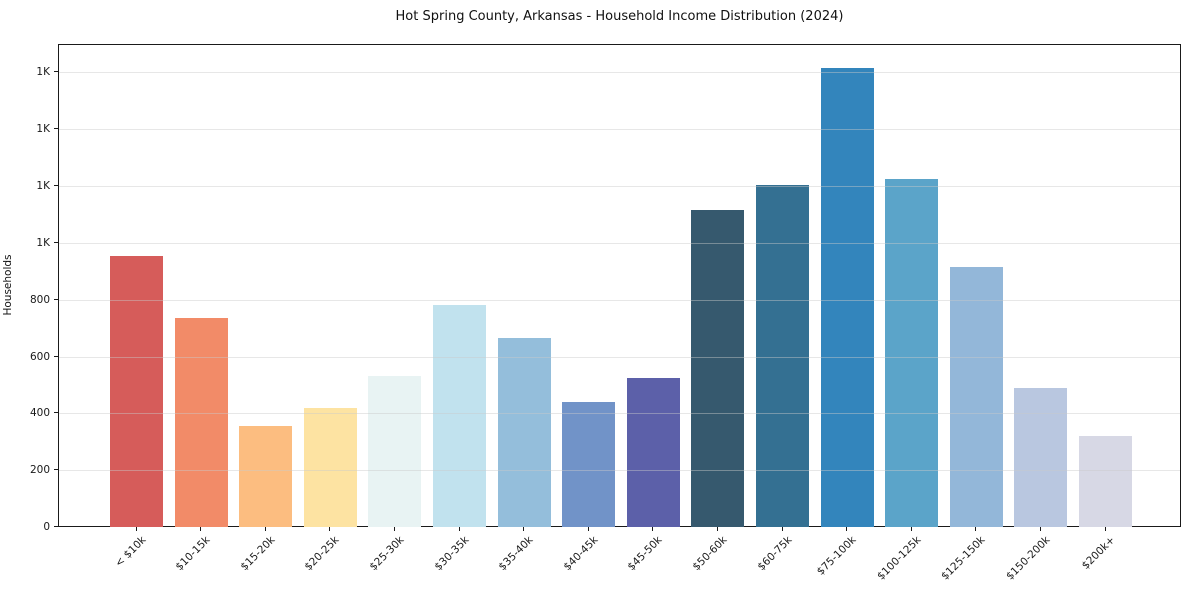  Describe the element at coordinates (727, 553) in the screenshot. I see `x-tick-label: $50-60k` at that location.